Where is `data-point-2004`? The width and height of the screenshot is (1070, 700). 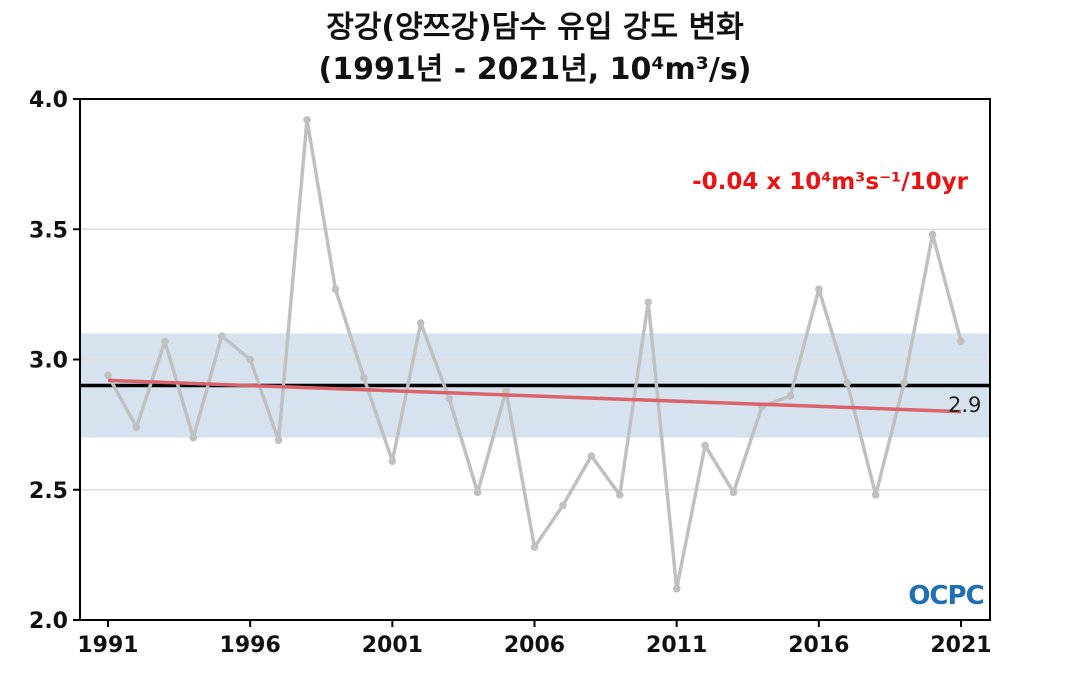
data-point-2004 is located at coordinates (477, 492).